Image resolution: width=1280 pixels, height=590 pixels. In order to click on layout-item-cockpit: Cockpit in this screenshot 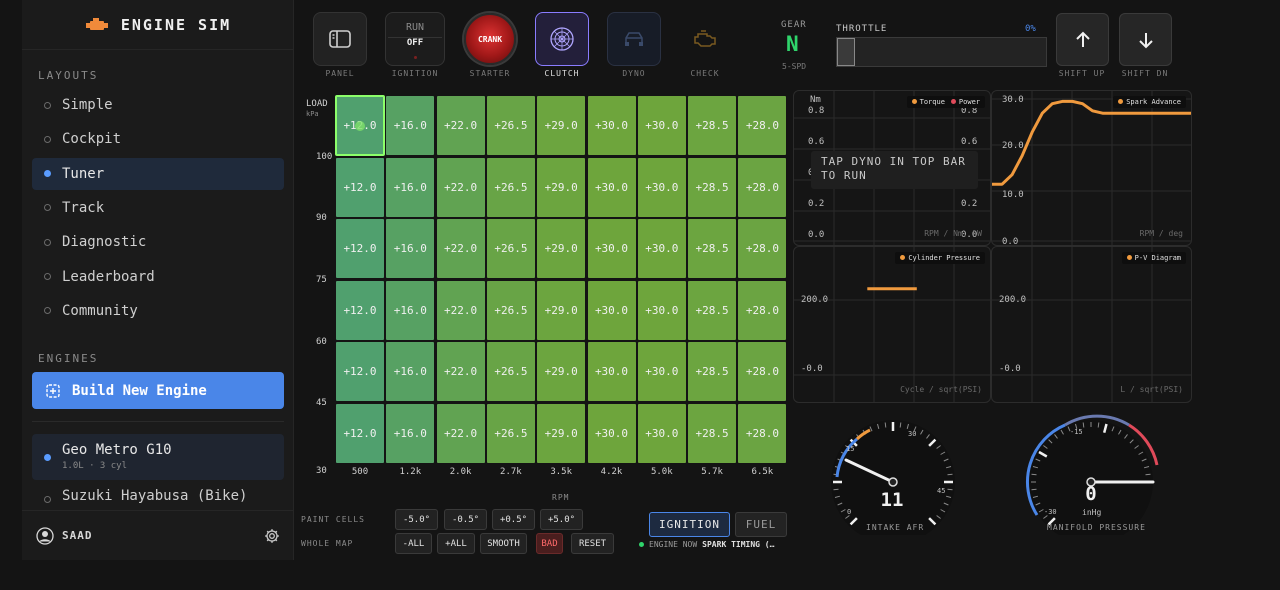, I will do `click(158, 139)`.